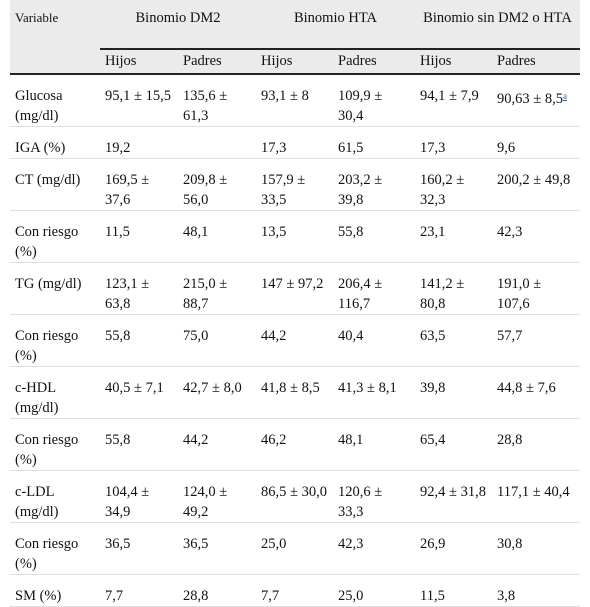 The width and height of the screenshot is (590, 607). I want to click on header-group-sin: Binomio sin DM2 o HTA, so click(497, 25).